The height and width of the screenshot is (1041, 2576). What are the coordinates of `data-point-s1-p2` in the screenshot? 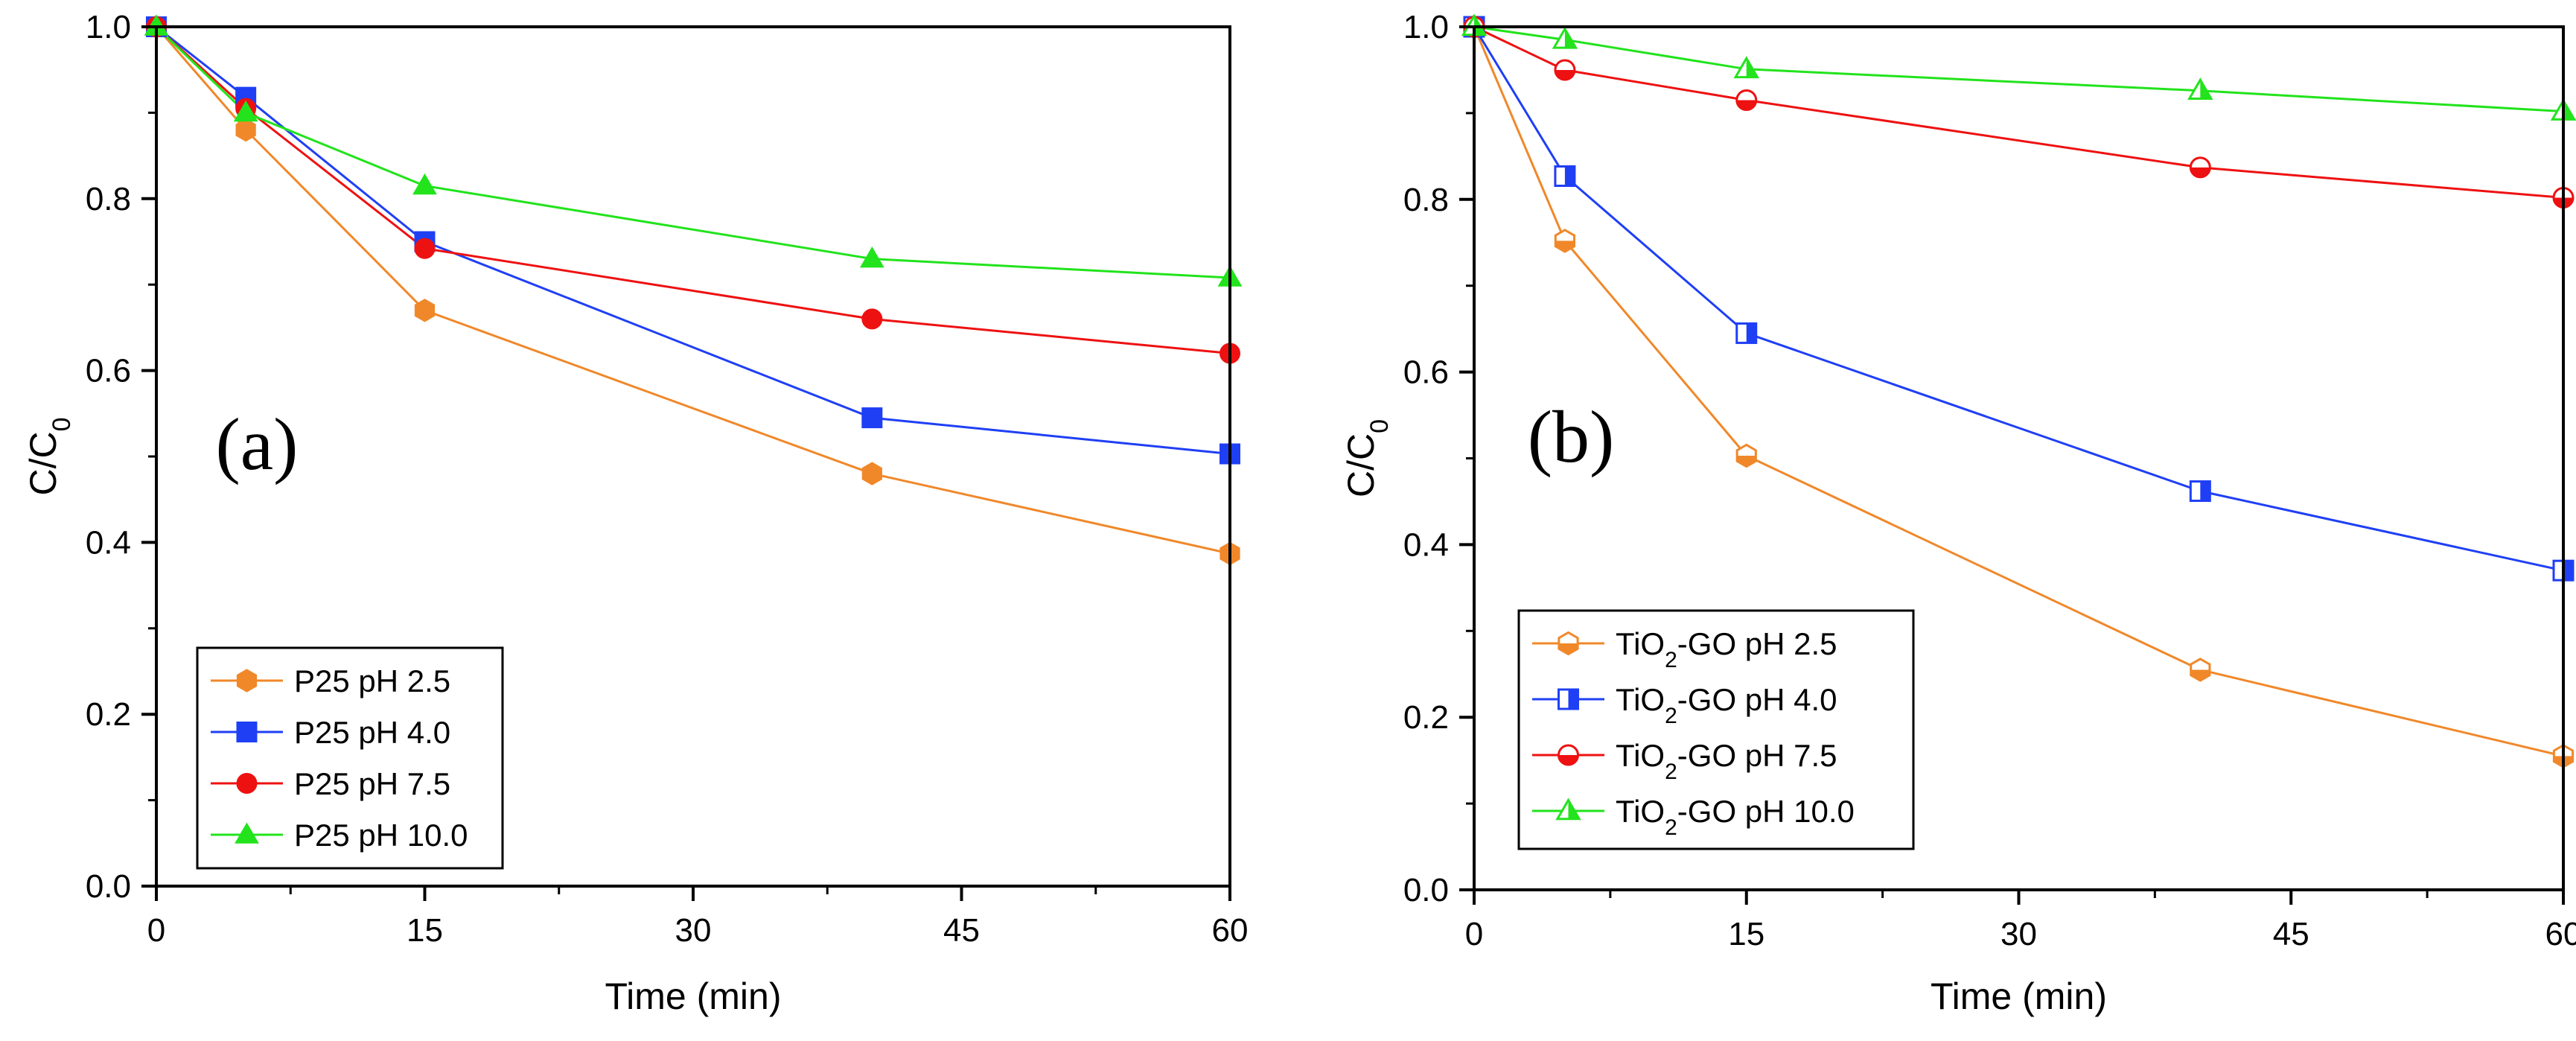 It's located at (1746, 333).